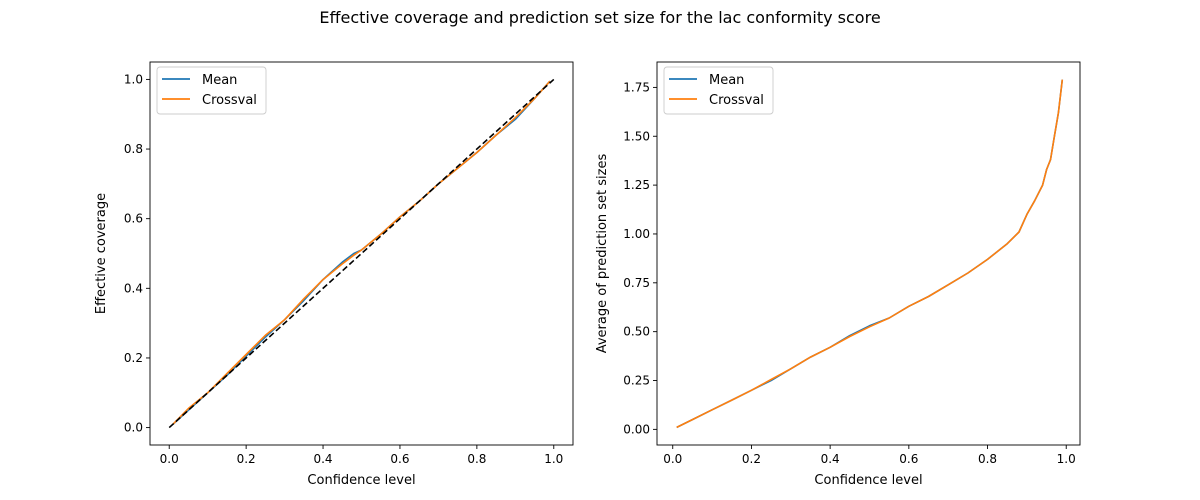  What do you see at coordinates (133, 219) in the screenshot?
I see `y-tick-label: 0.6` at bounding box center [133, 219].